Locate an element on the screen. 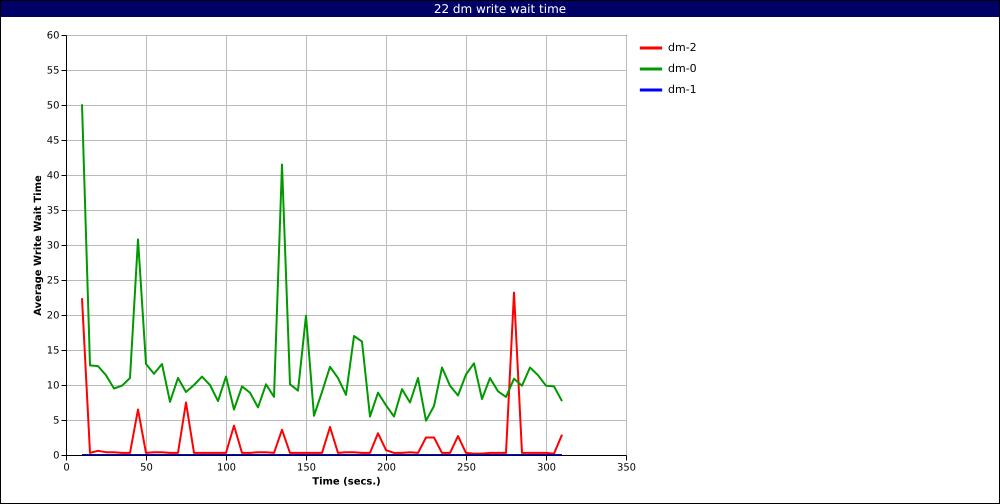 The width and height of the screenshot is (1000, 504). x-tick-label: 200 is located at coordinates (386, 468).